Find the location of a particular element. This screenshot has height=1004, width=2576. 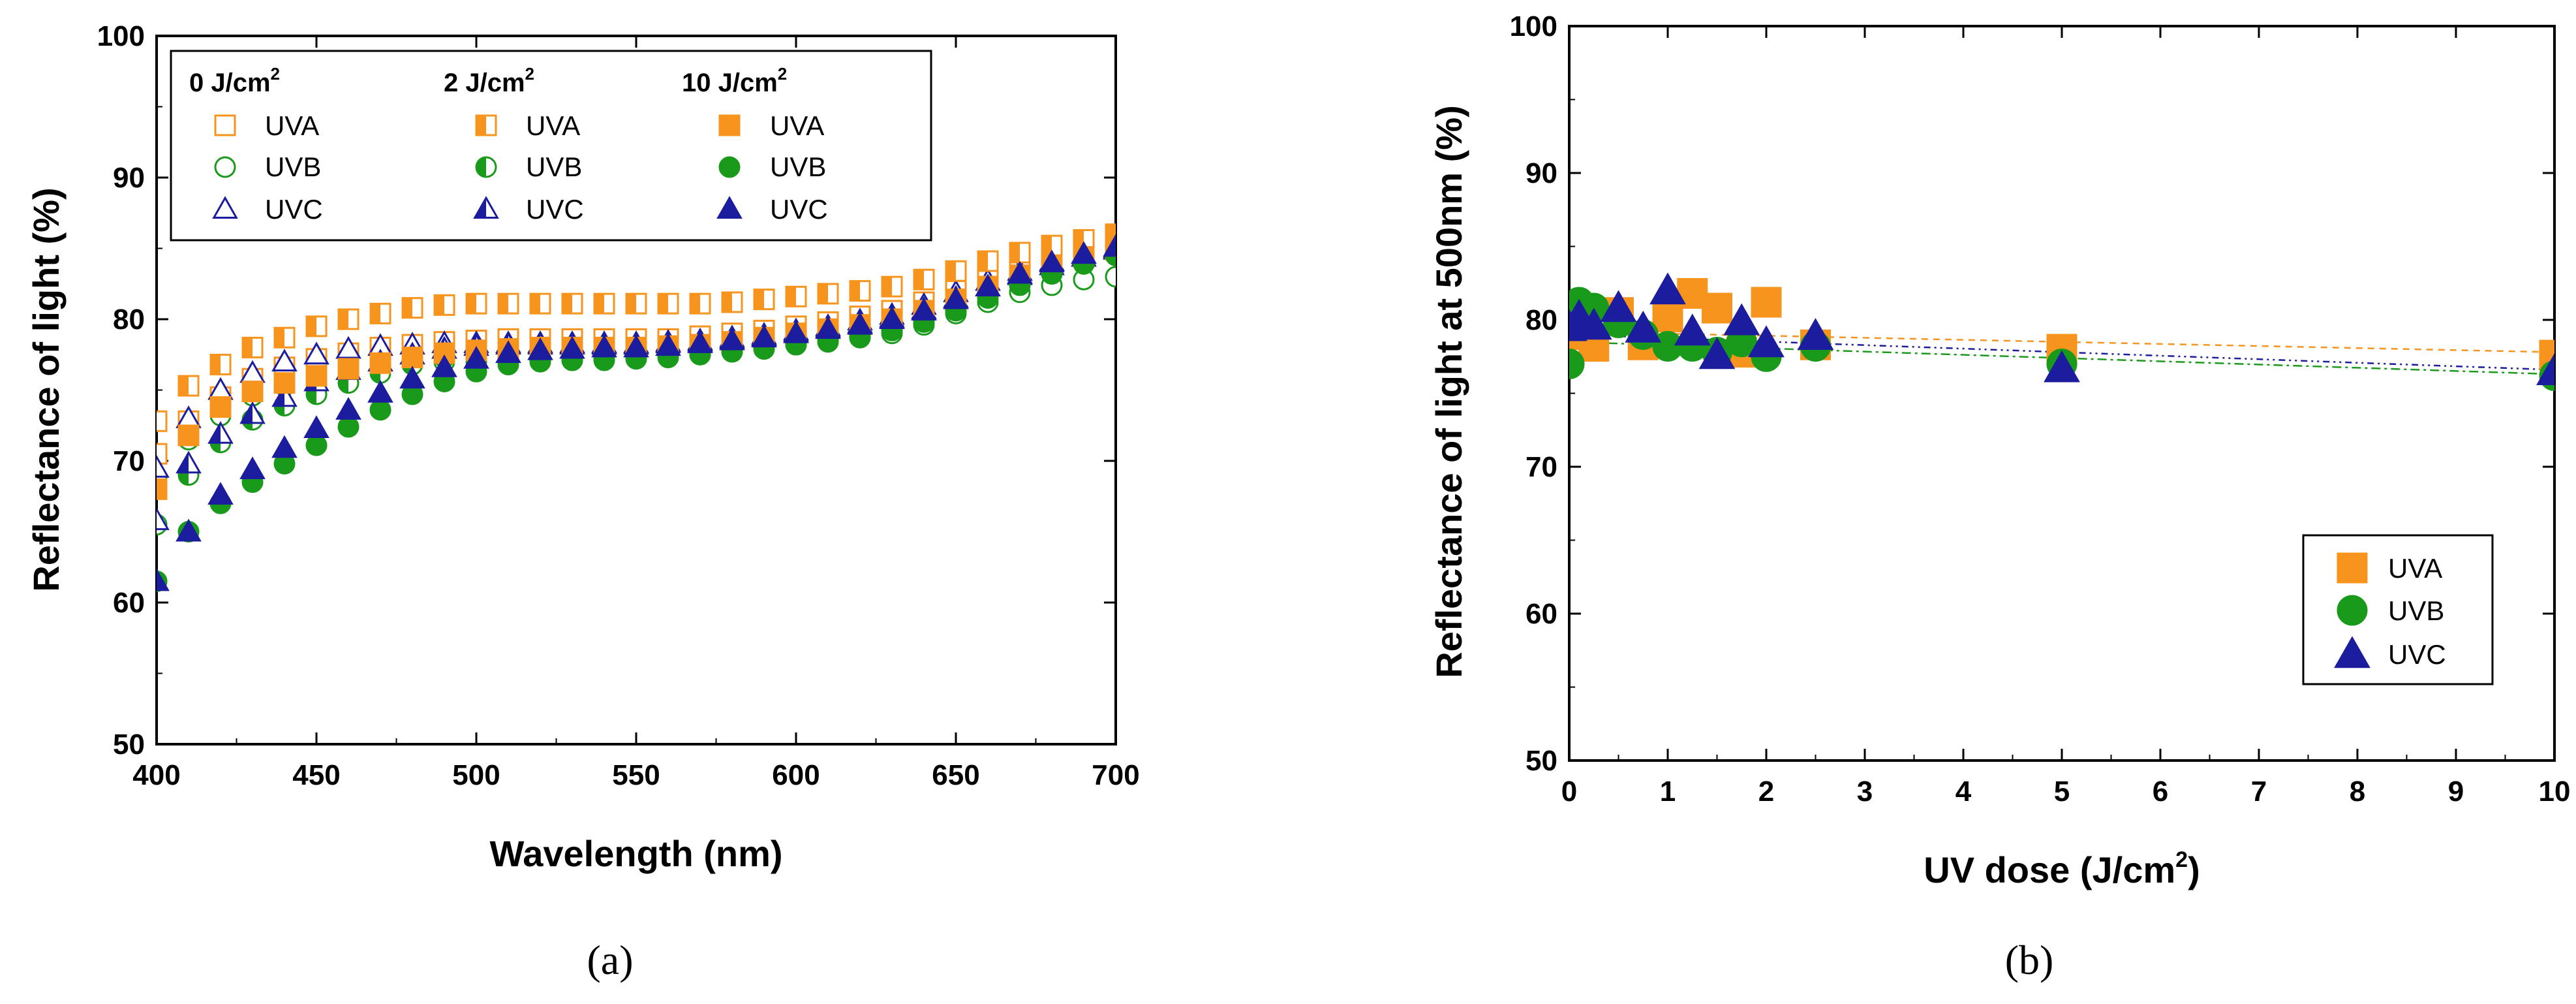

legend-label-g0-uvb: UVB is located at coordinates (293, 166).